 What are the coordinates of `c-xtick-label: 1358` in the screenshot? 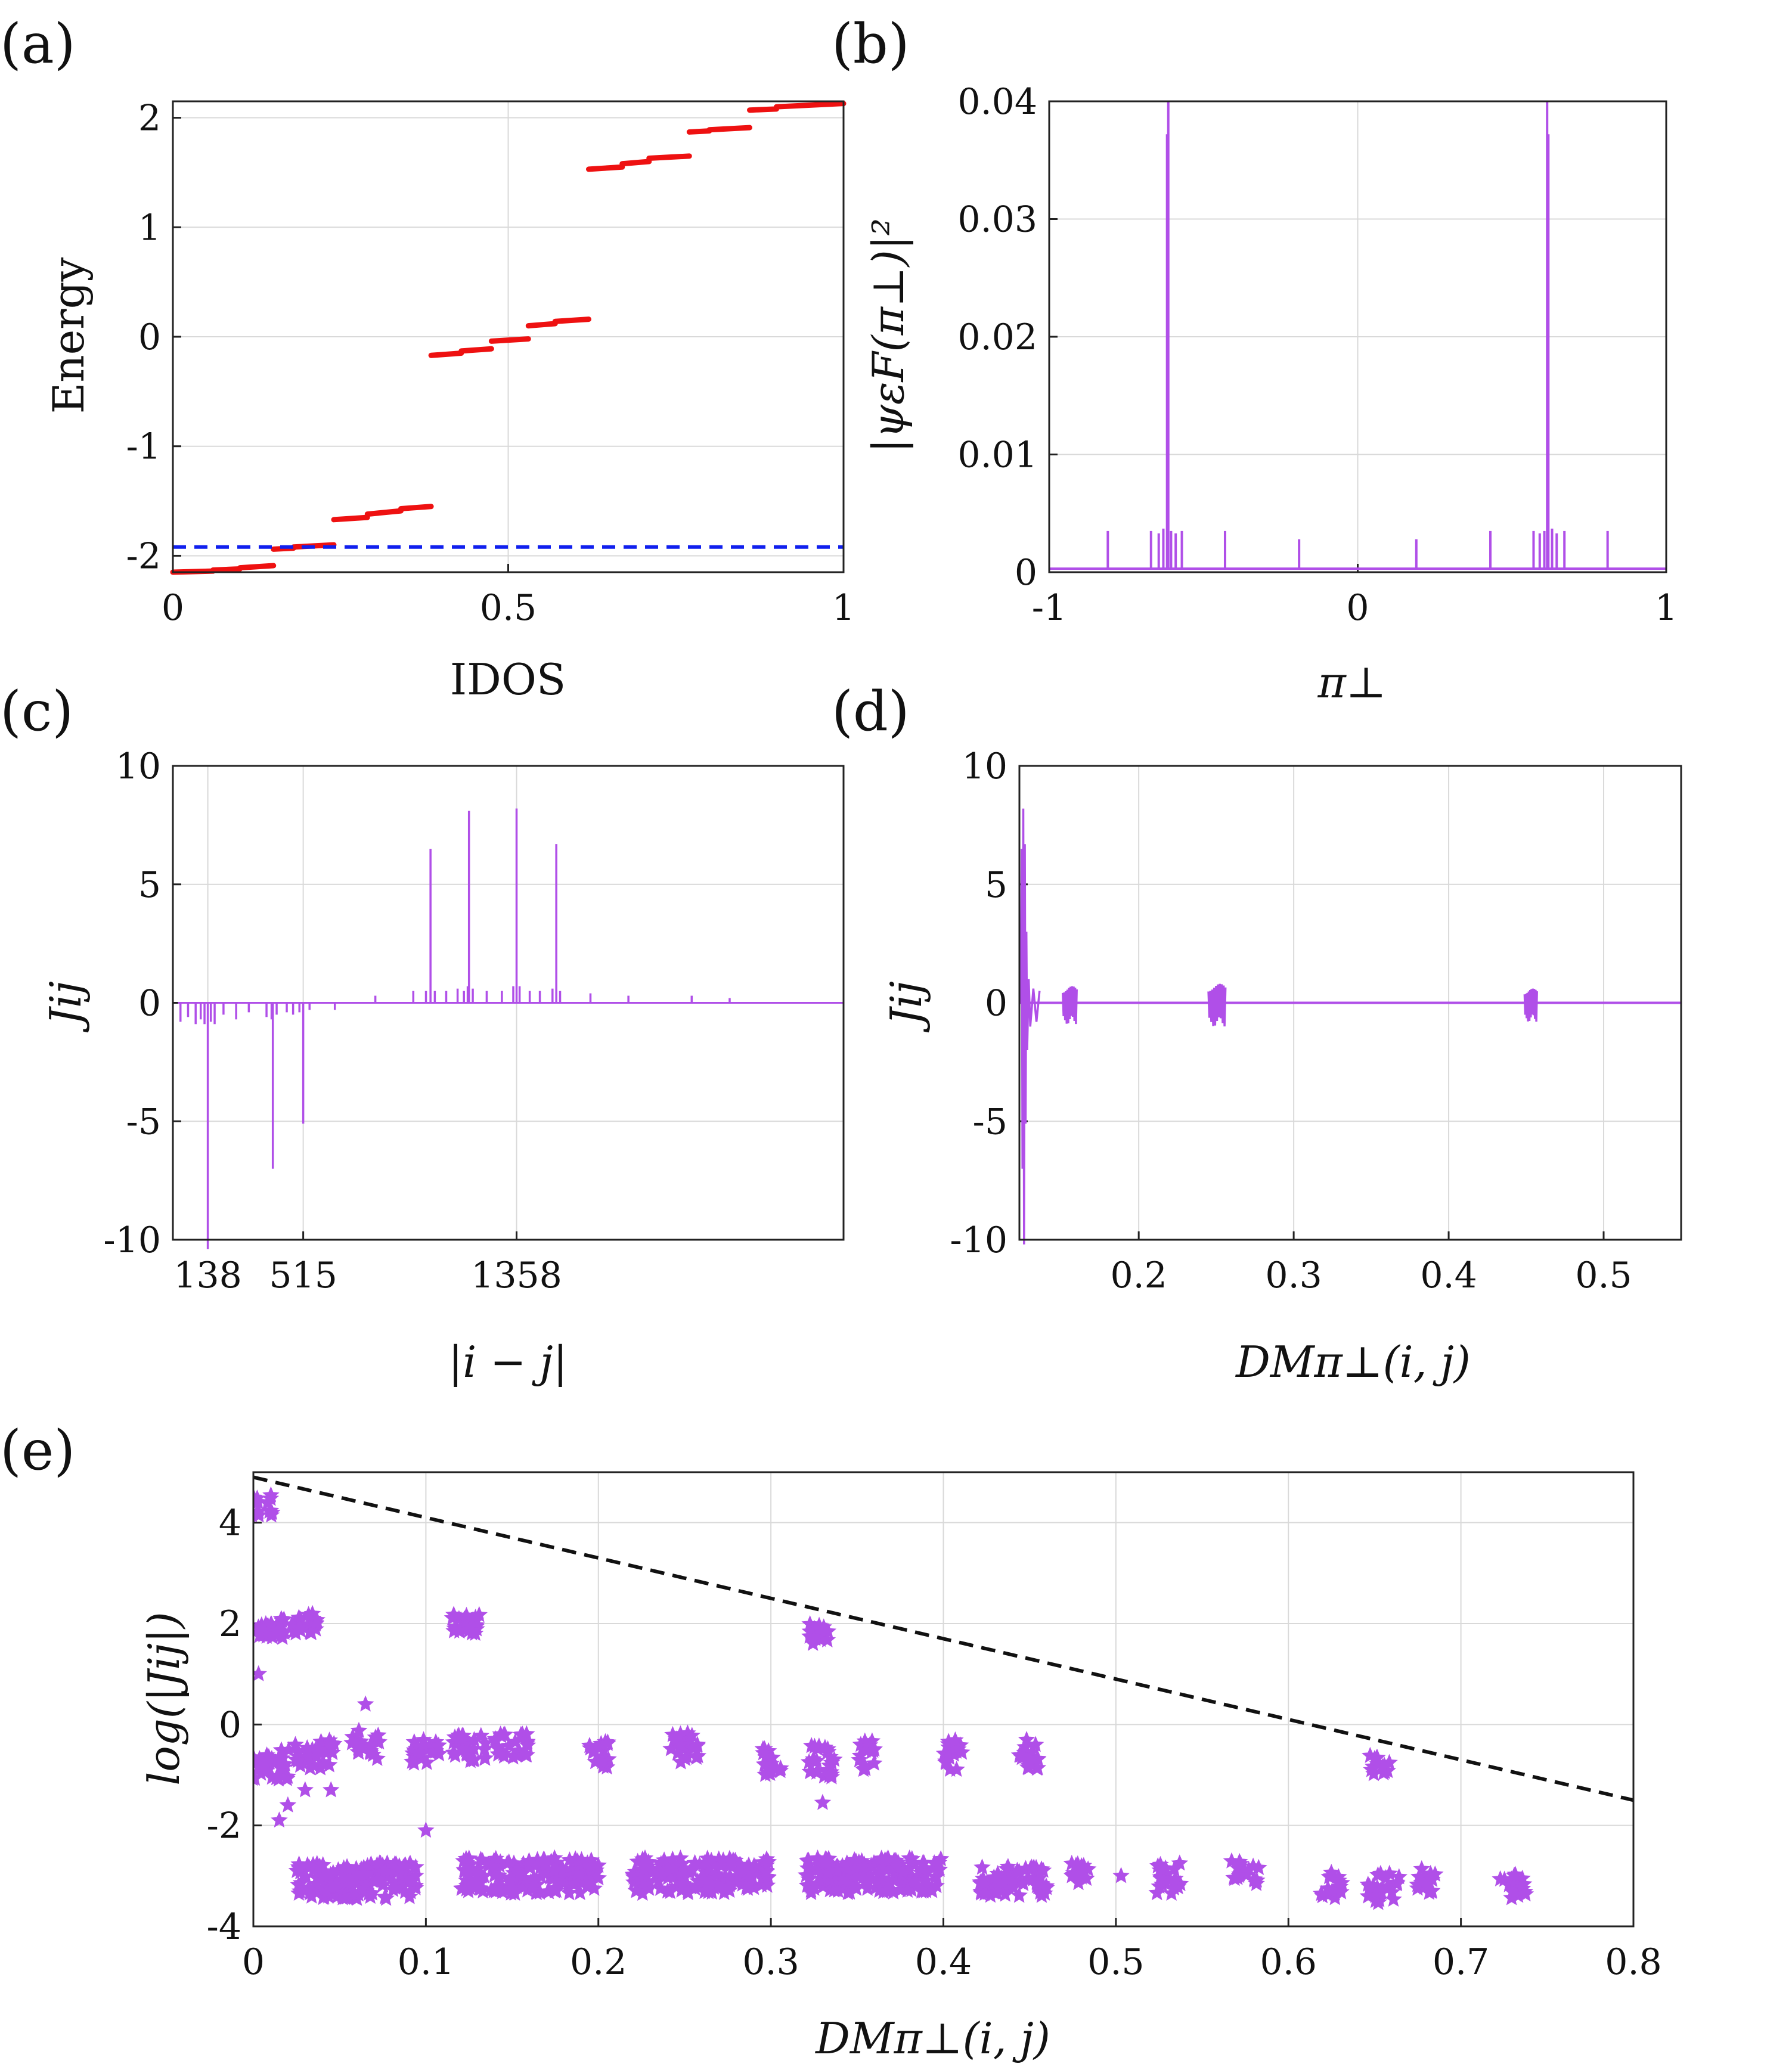 It's located at (516, 1275).